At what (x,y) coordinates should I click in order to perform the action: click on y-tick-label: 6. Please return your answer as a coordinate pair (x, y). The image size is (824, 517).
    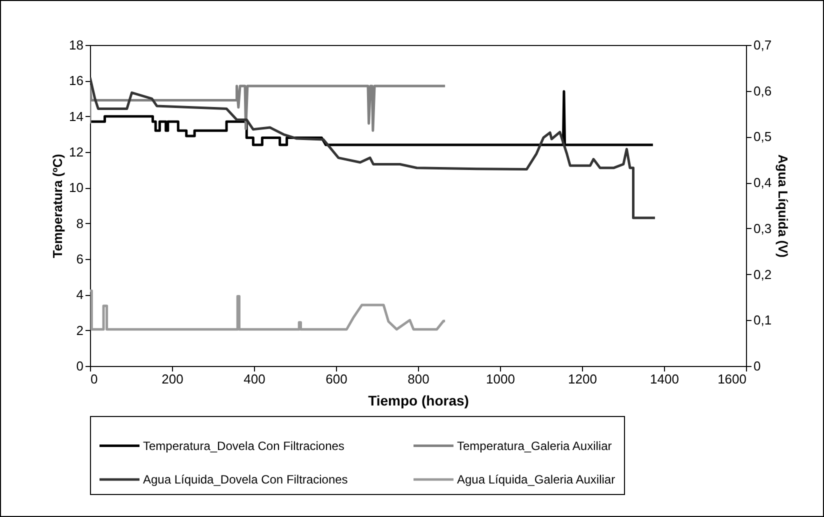
    Looking at the image, I should click on (80, 259).